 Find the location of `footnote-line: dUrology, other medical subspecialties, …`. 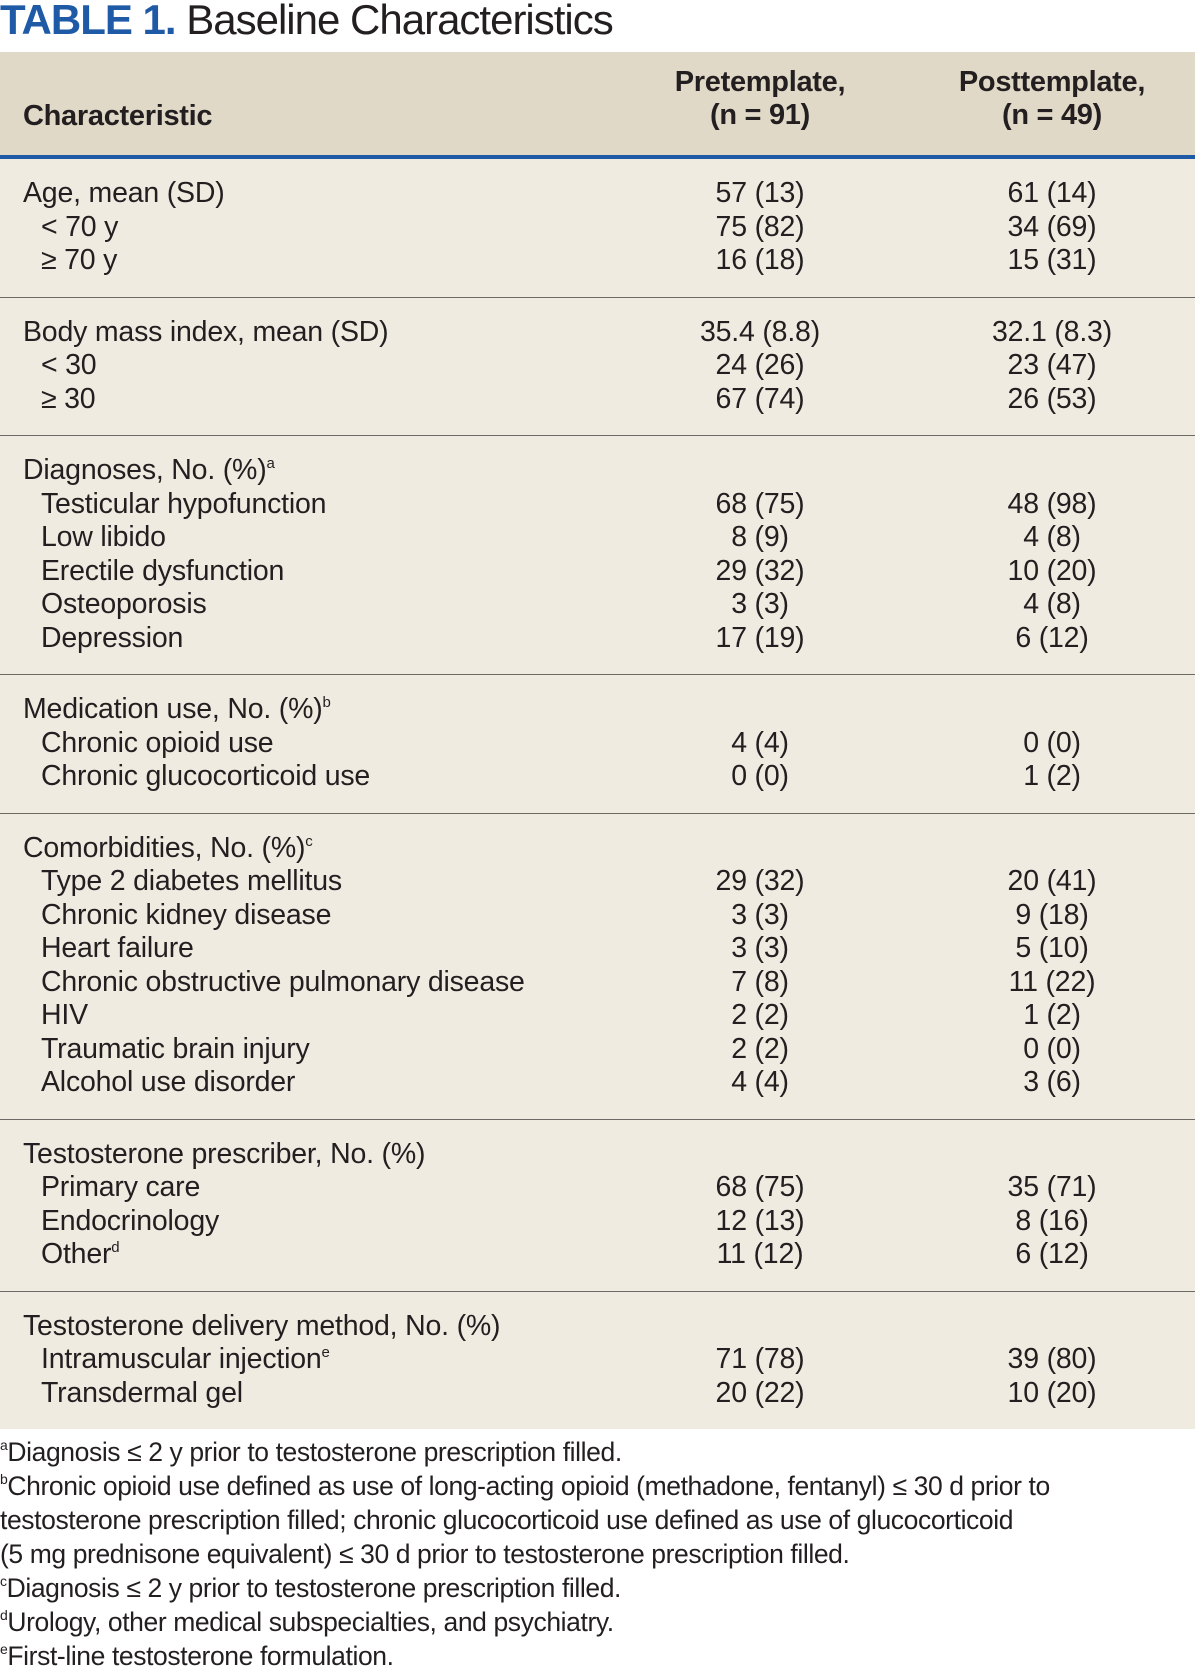

footnote-line: dUrology, other medical subspecialties, … is located at coordinates (597, 1622).